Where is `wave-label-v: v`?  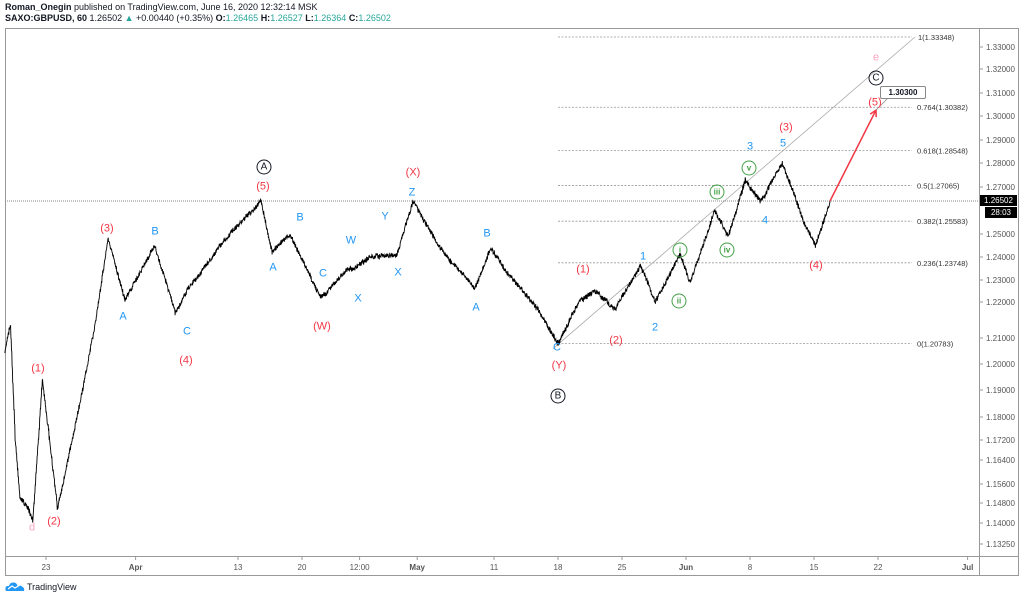 wave-label-v: v is located at coordinates (749, 168).